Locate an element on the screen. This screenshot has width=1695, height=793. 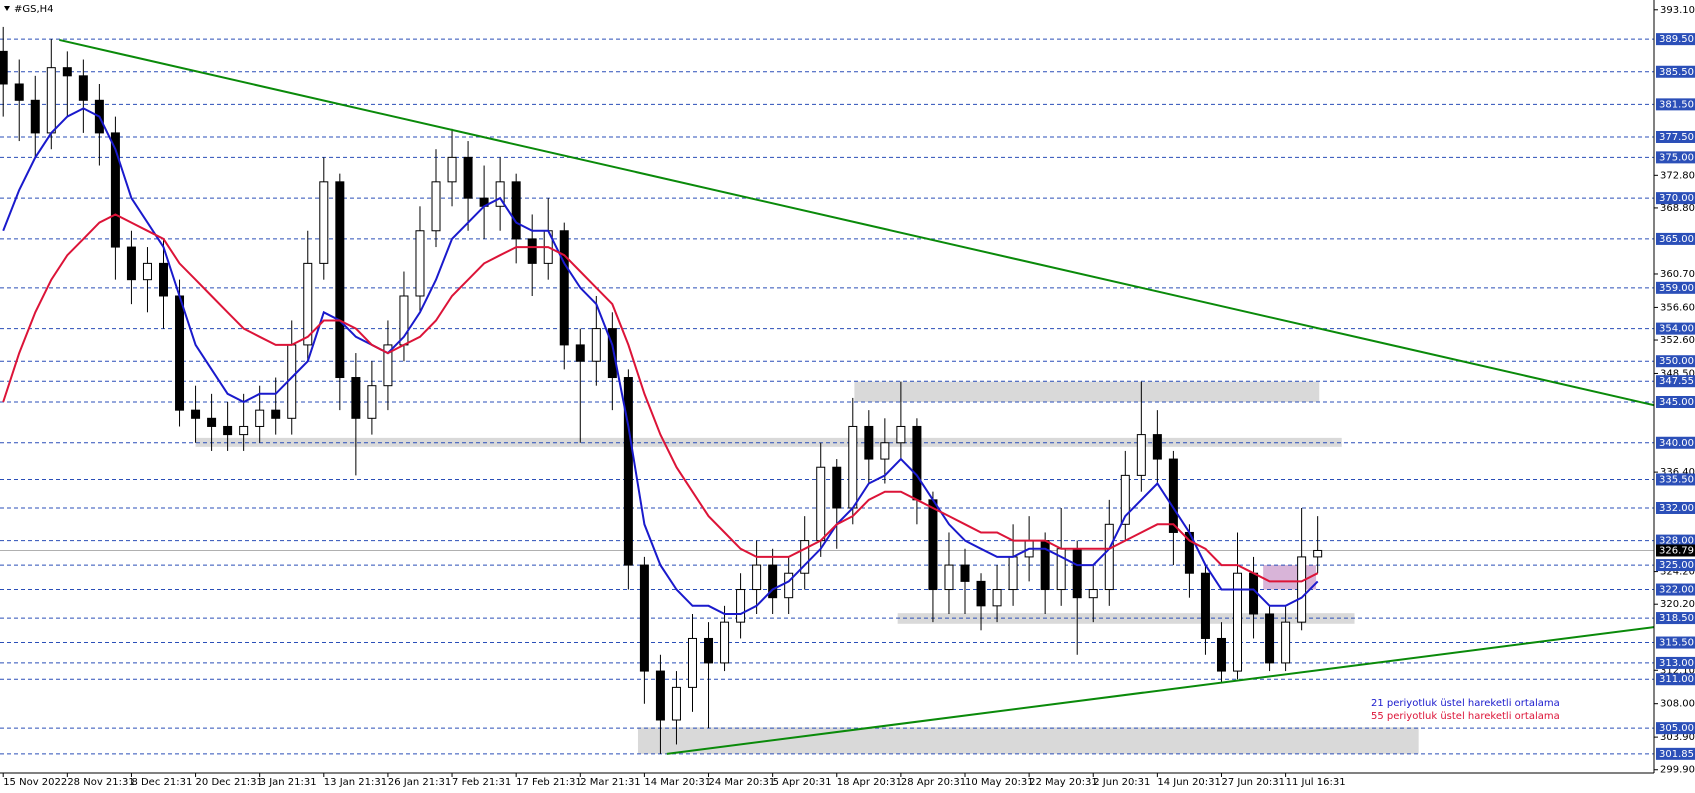
current-price-box is located at coordinates (1675, 550).